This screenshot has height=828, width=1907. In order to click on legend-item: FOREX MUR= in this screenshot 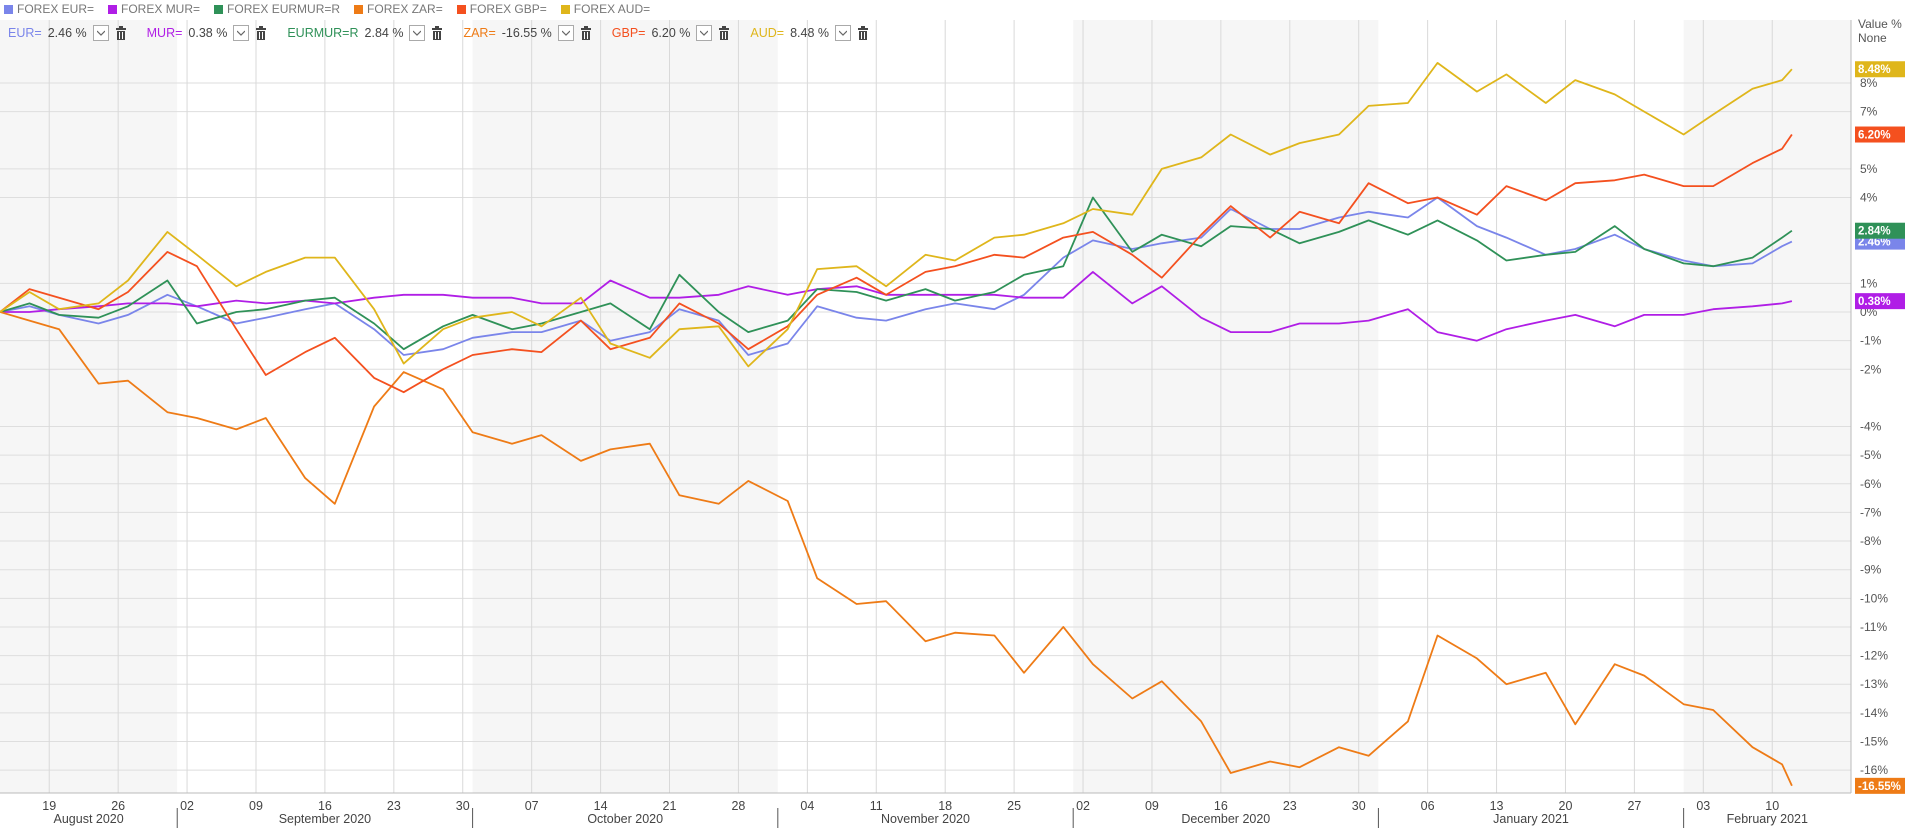, I will do `click(154, 9)`.